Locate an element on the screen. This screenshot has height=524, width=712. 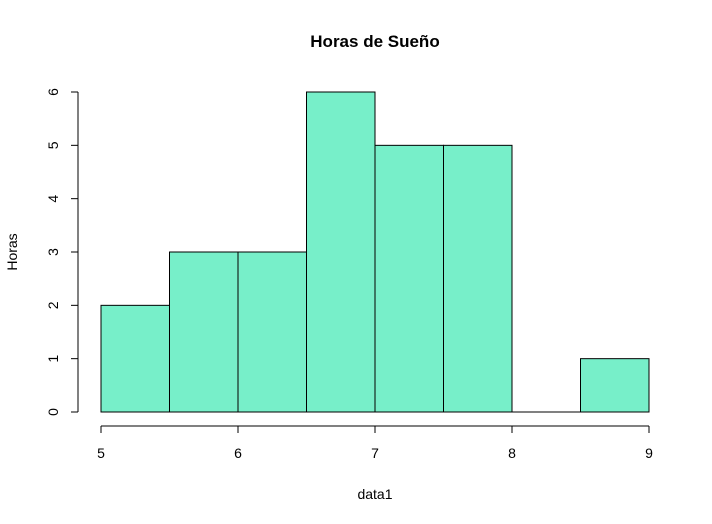
x-tick-label-2: 7 is located at coordinates (375, 453).